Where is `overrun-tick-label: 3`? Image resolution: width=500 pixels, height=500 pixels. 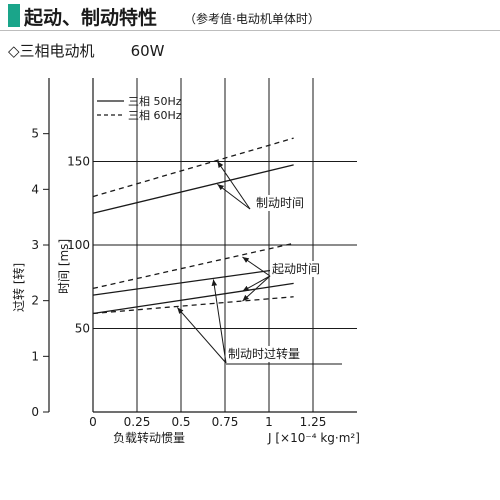 overrun-tick-label: 3 is located at coordinates (35, 245).